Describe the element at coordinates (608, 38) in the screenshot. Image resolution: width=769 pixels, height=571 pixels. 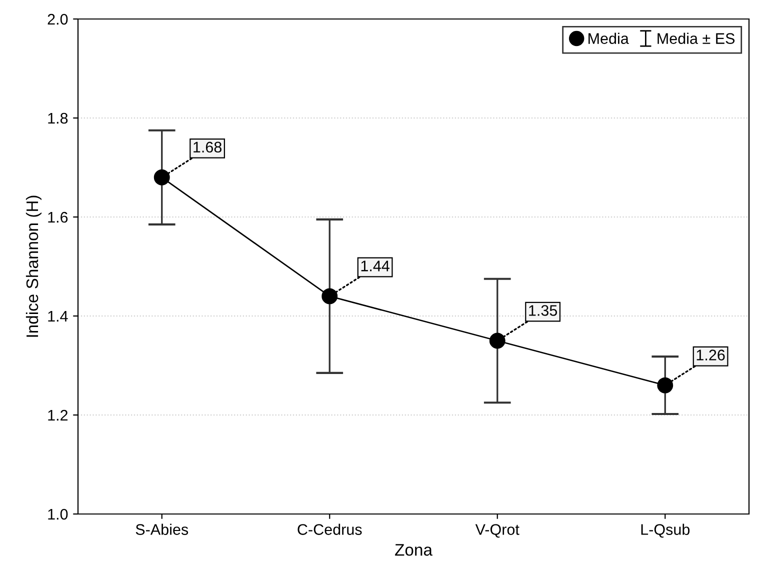
I see `legend-label: Media` at that location.